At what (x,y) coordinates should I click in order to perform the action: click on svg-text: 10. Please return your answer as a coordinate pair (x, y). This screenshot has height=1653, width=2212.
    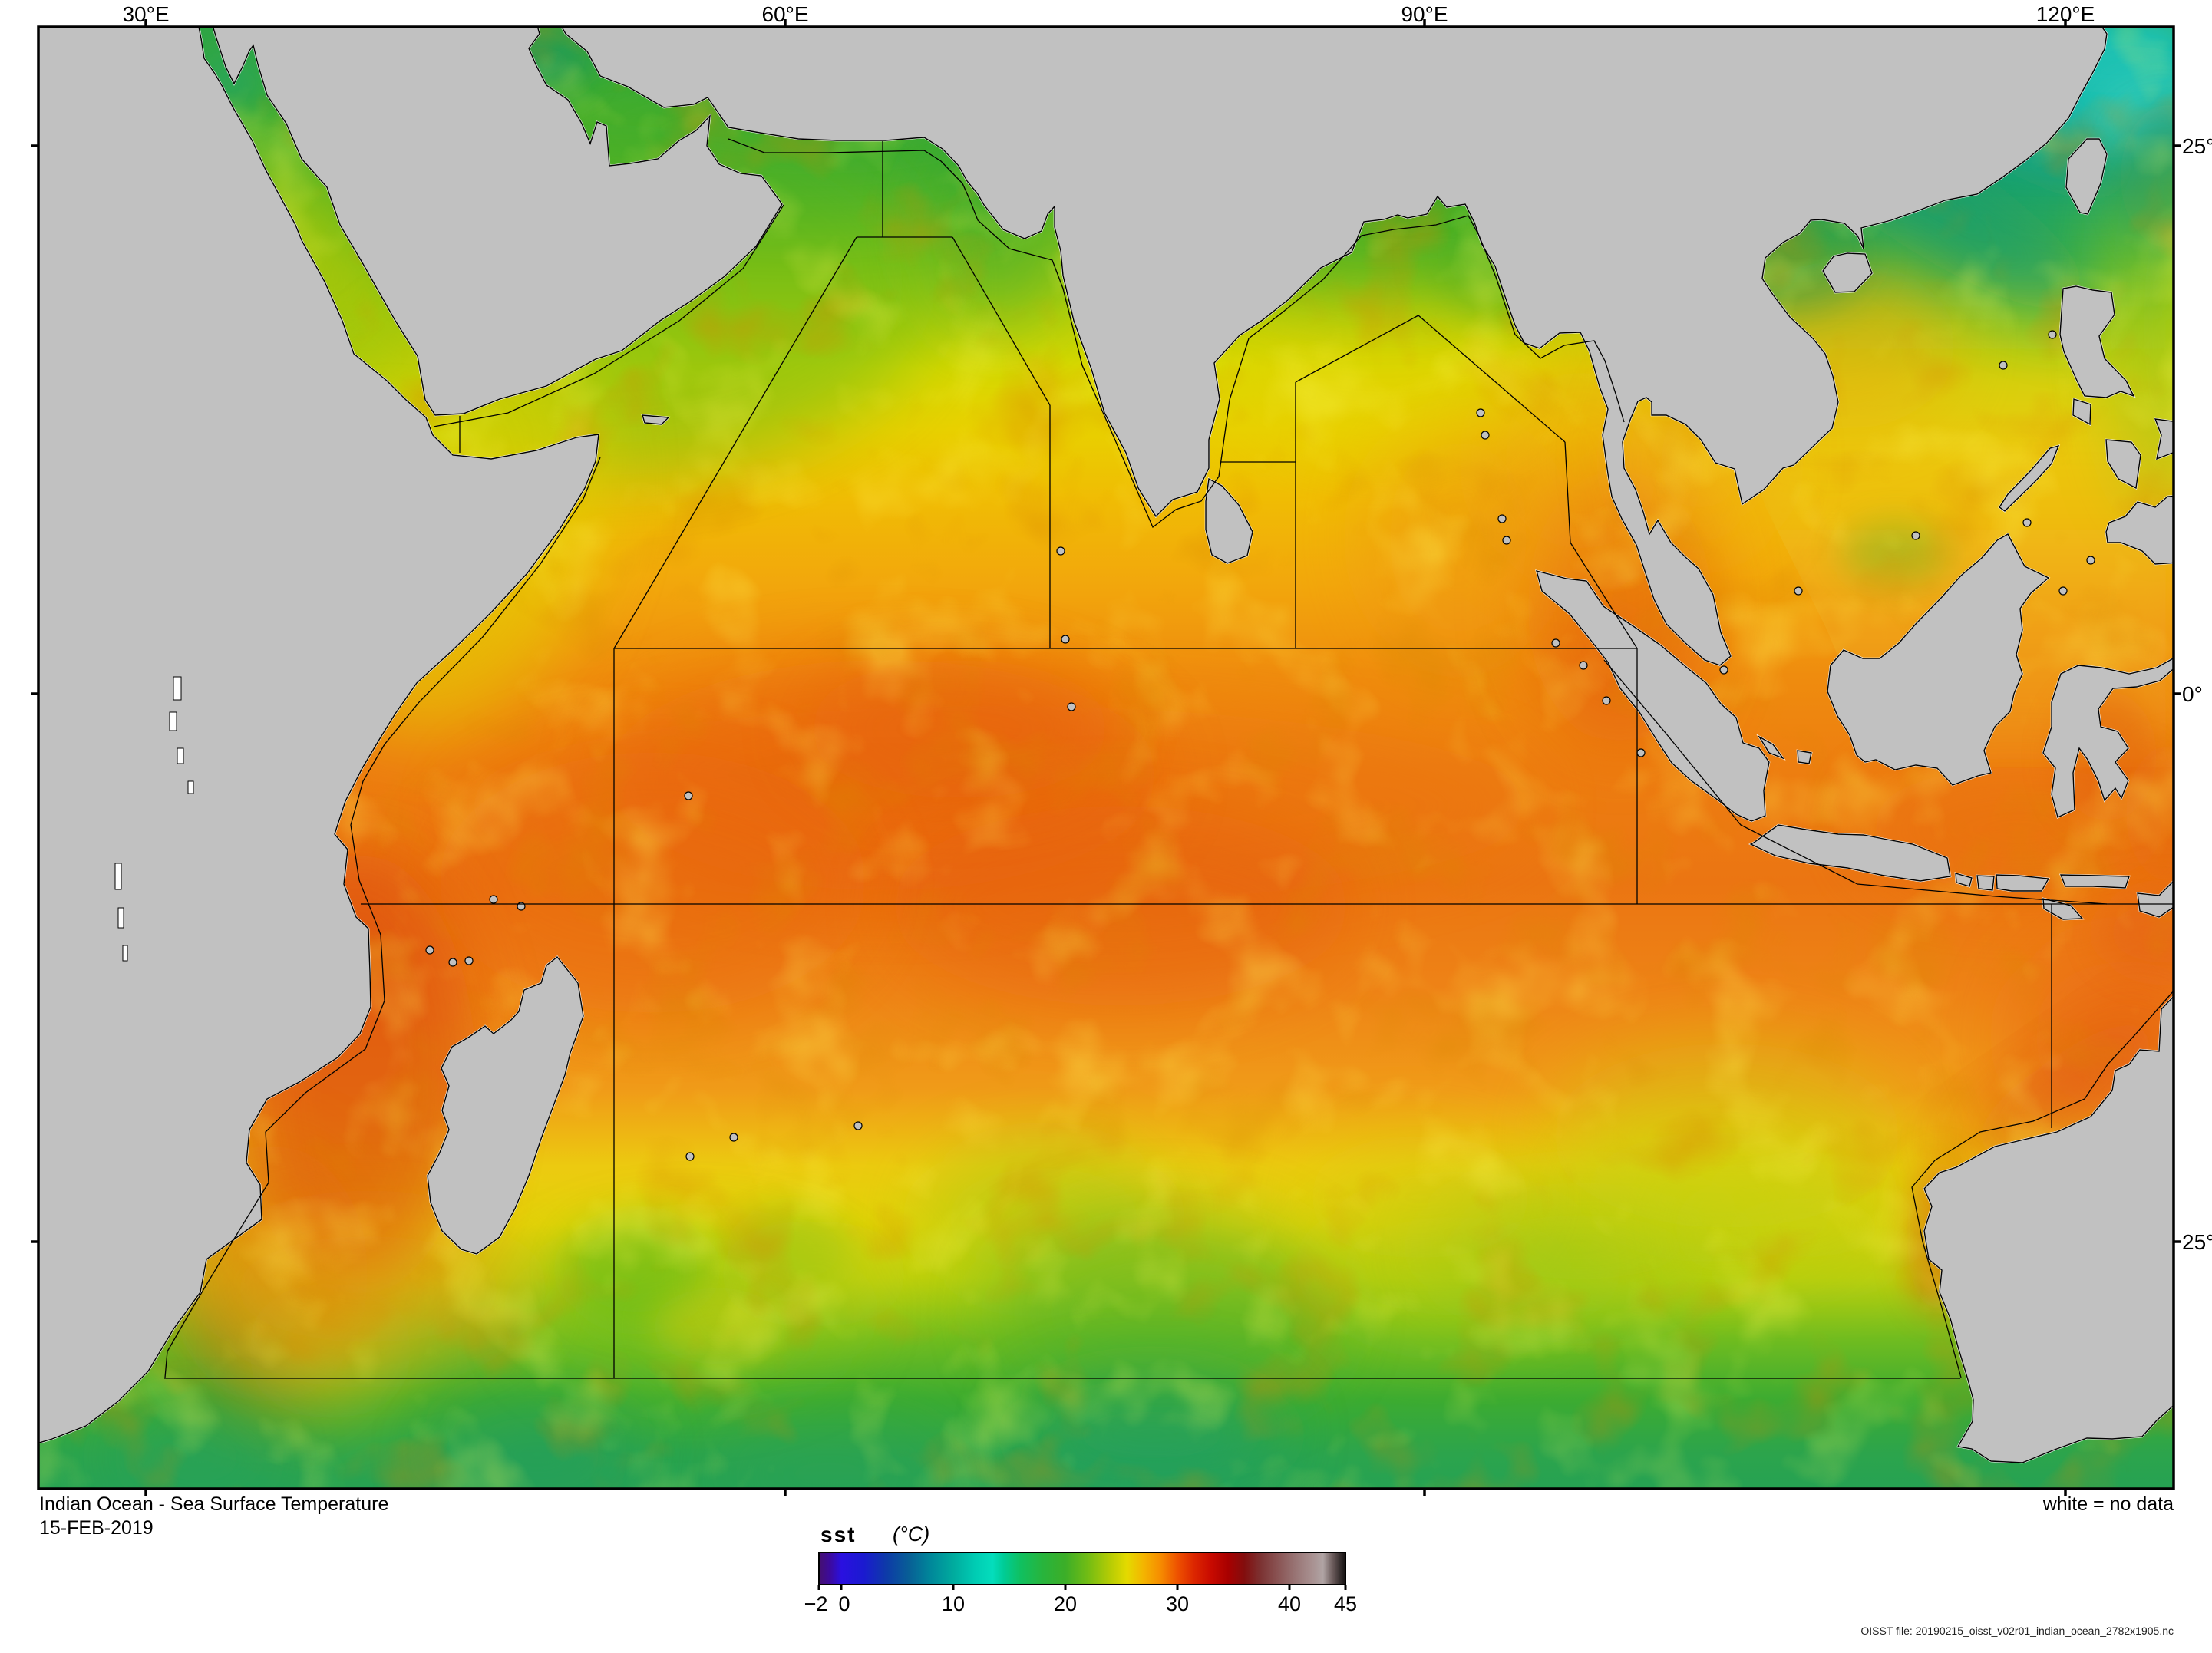
    Looking at the image, I should click on (953, 1603).